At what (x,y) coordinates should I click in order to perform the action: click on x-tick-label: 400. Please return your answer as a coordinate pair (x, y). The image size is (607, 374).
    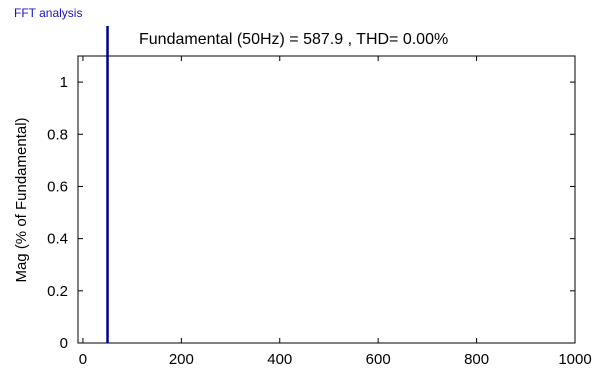
    Looking at the image, I should click on (279, 359).